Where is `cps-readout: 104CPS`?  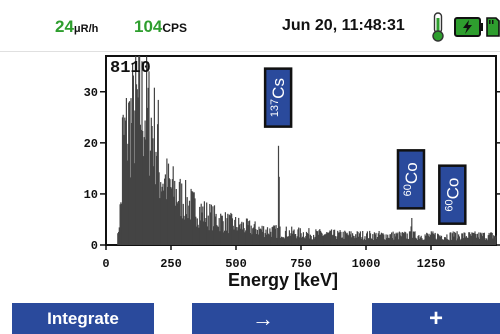
cps-readout: 104CPS is located at coordinates (160, 27).